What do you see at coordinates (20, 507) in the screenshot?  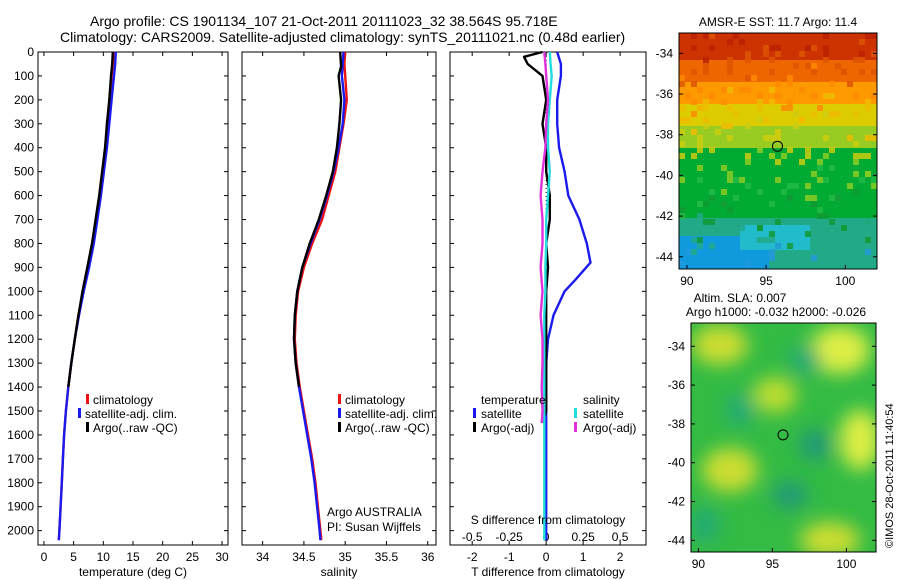 I see `y-tick-label: 1900` at bounding box center [20, 507].